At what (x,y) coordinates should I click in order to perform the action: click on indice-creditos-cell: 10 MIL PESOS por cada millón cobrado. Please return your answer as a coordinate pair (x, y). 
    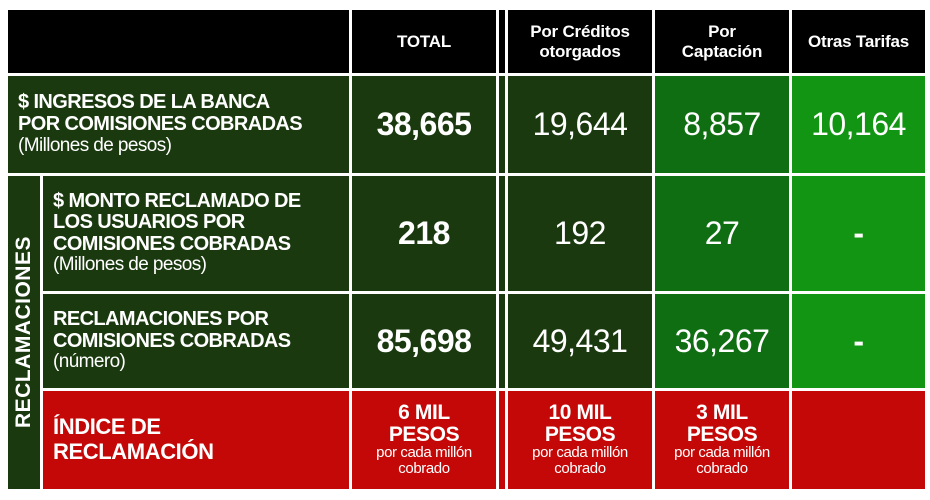
    Looking at the image, I should click on (580, 440).